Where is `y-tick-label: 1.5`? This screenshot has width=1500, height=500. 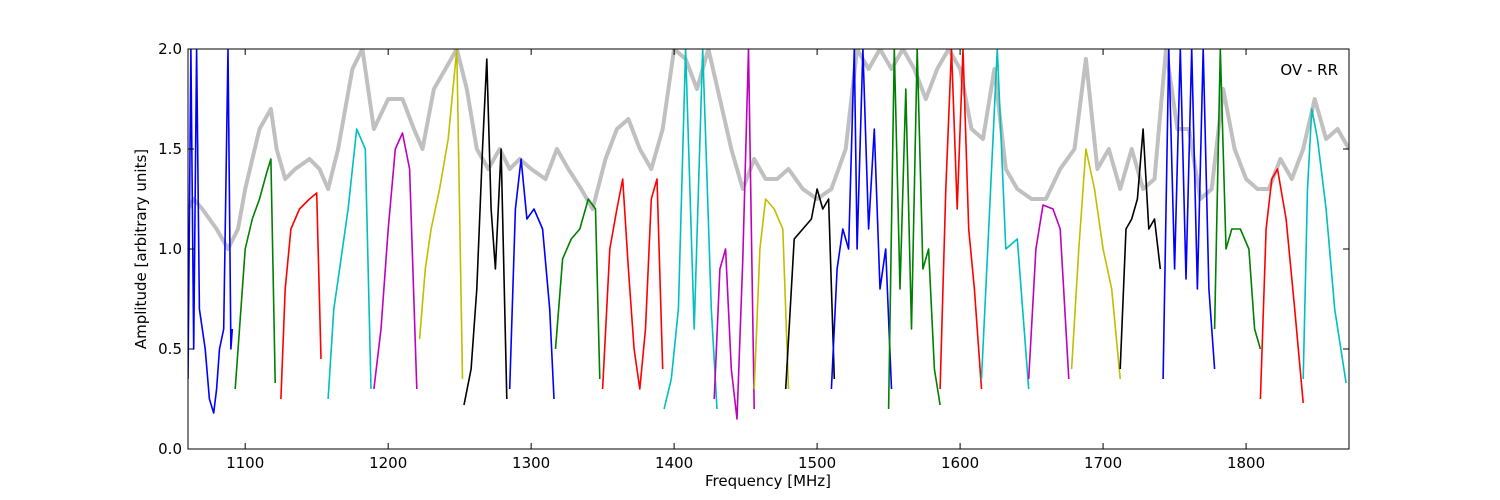
y-tick-label: 1.5 is located at coordinates (170, 149).